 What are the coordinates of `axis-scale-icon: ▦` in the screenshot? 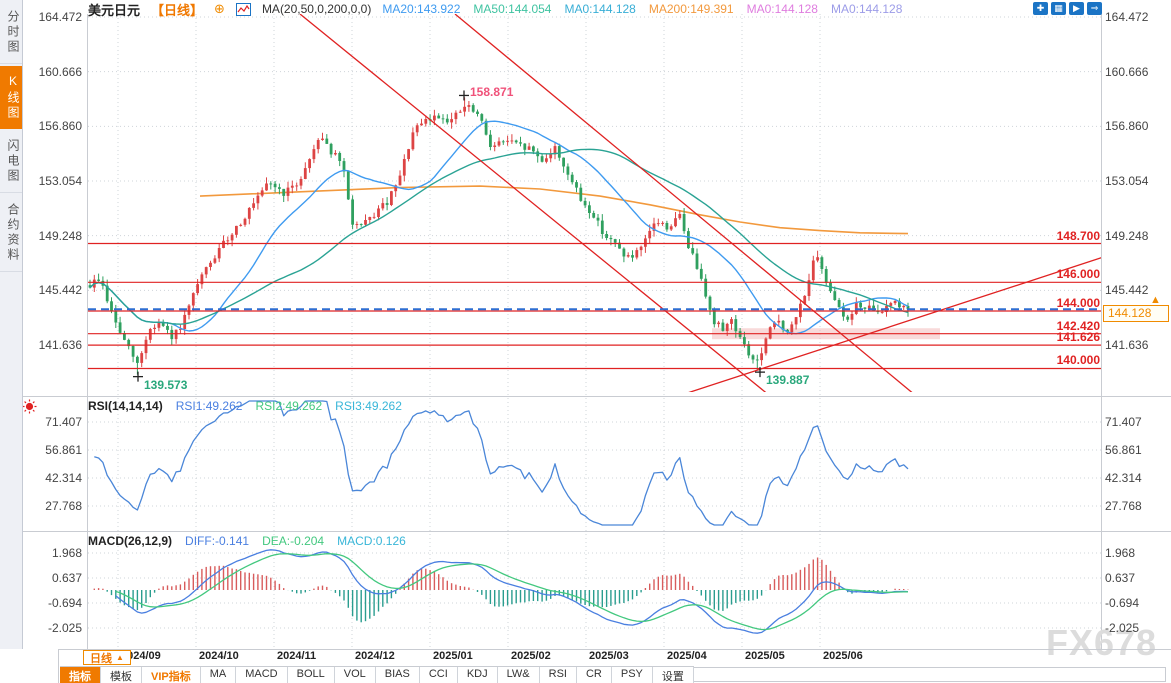 It's located at (1058, 8).